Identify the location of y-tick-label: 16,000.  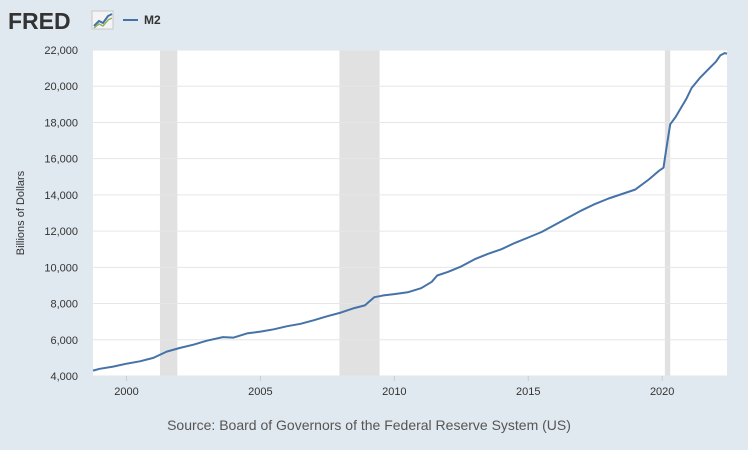
(61, 160).